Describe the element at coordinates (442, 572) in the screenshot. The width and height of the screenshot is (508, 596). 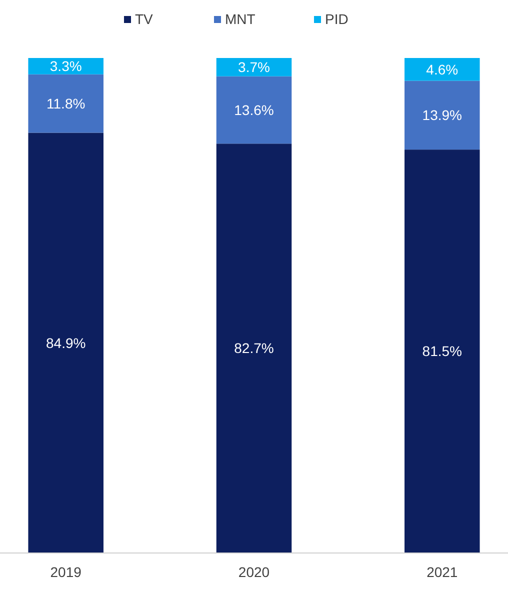
I see `x-tick-label: 2021` at that location.